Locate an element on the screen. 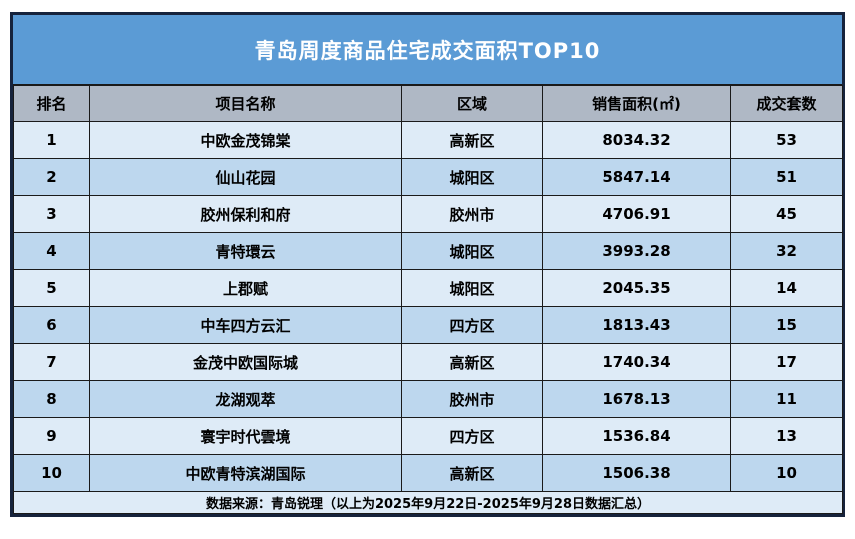 Image resolution: width=855 pixels, height=539 pixels. rank-cell: 3 is located at coordinates (51, 214).